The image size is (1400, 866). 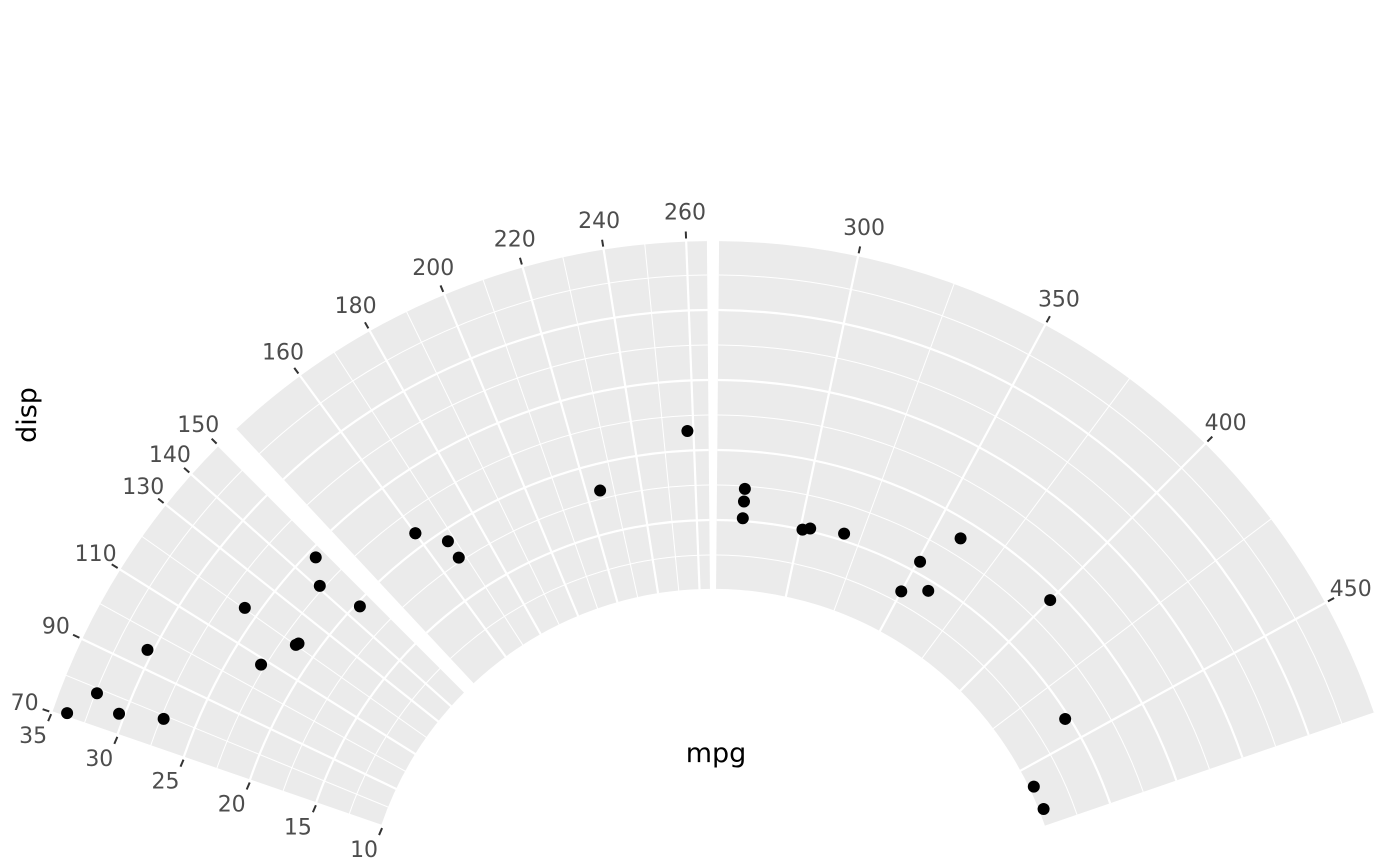 What do you see at coordinates (433, 268) in the screenshot?
I see `theta-tick-label: 200` at bounding box center [433, 268].